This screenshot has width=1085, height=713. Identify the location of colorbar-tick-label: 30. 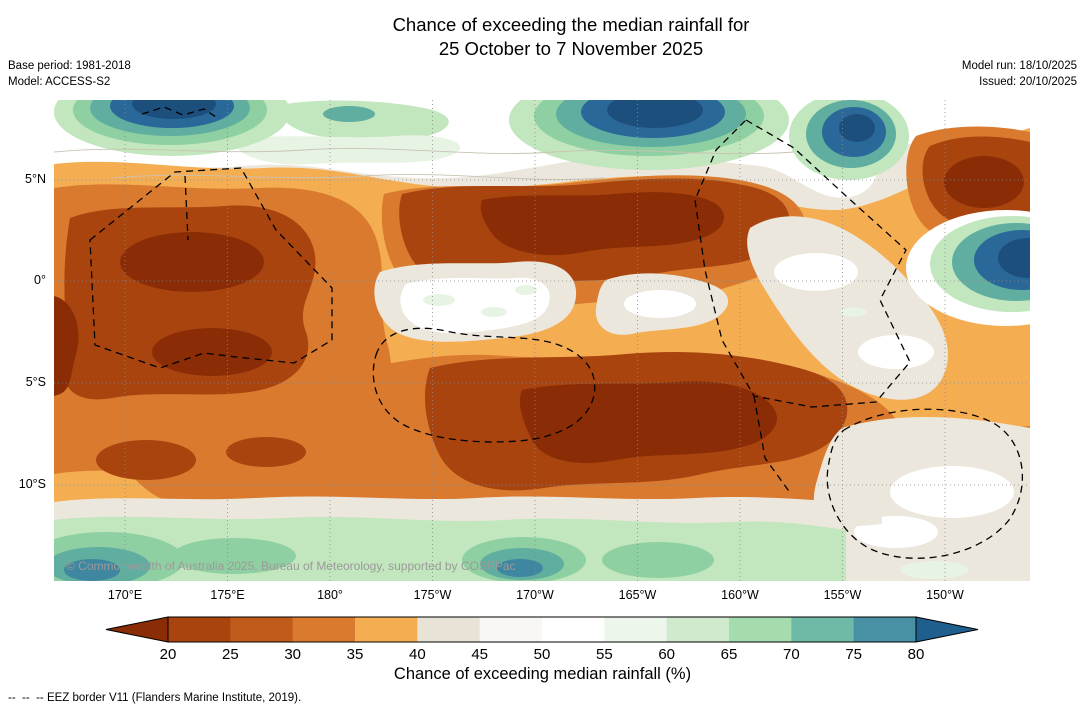
(292, 654).